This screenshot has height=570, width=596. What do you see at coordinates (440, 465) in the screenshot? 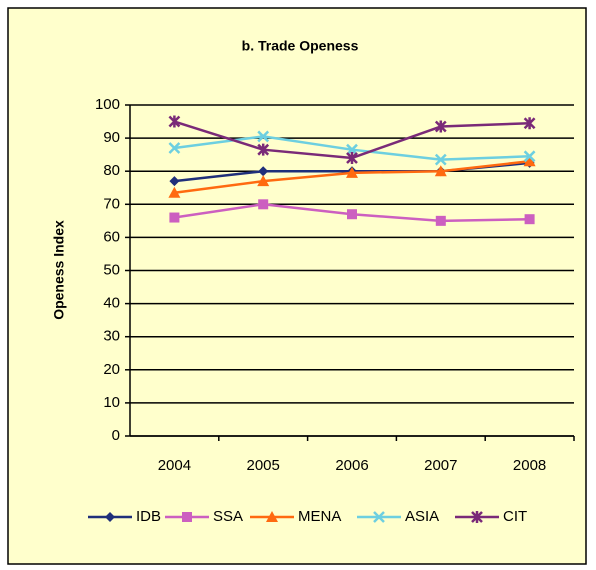
I see `x-tick-label: 2007` at bounding box center [440, 465].